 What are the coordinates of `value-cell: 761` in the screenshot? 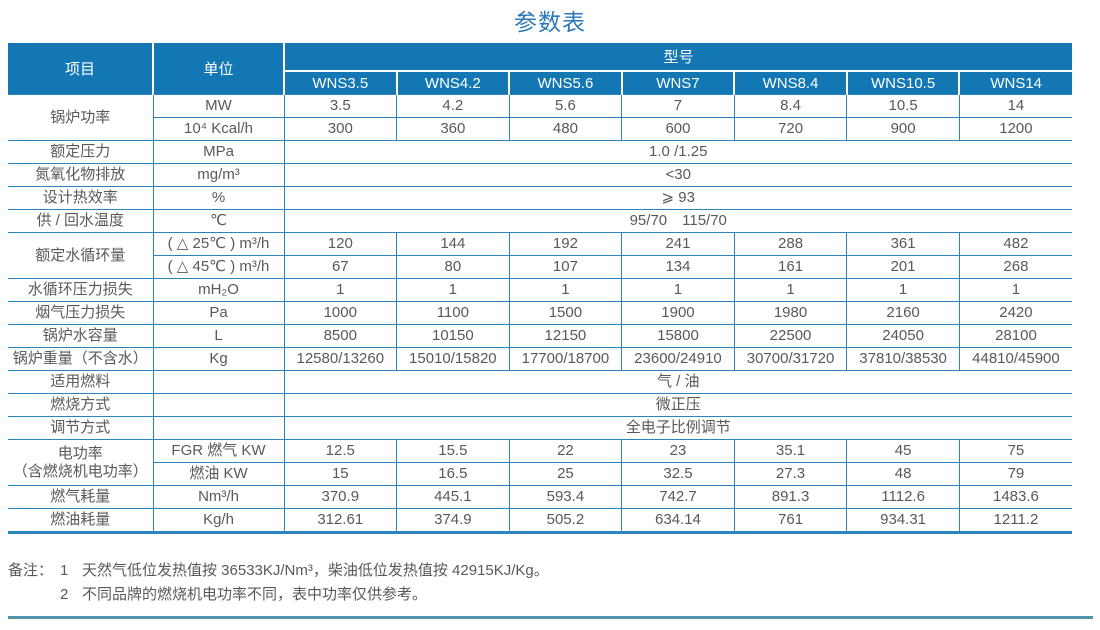 It's located at (790, 521).